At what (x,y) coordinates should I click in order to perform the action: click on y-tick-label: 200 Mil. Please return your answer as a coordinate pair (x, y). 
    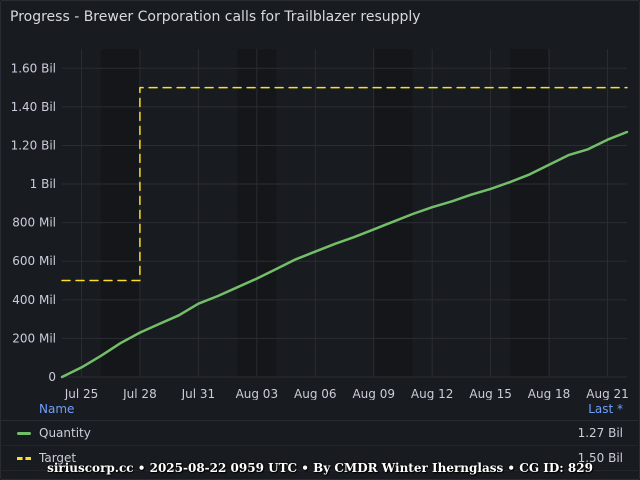
    Looking at the image, I should click on (34, 338).